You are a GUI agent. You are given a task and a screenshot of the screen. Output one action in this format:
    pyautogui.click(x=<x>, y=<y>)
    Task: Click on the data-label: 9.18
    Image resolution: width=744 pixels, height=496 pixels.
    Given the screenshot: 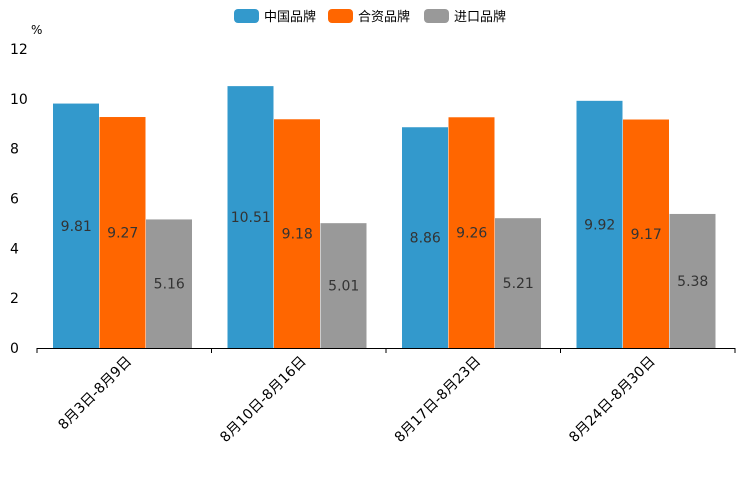 What is the action you would take?
    pyautogui.click(x=297, y=235)
    